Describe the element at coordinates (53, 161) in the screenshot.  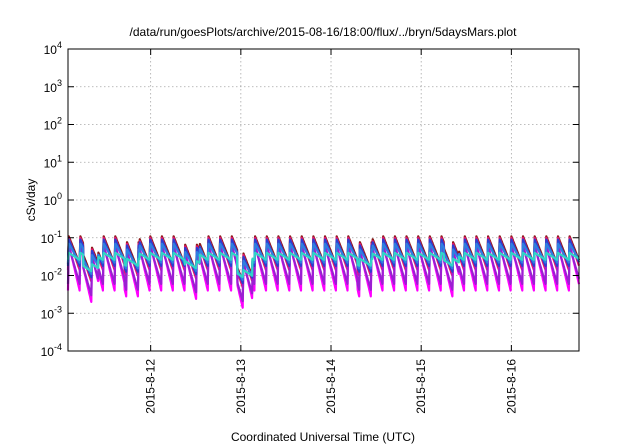
I see `y-tick-label: 10¹` at that location.